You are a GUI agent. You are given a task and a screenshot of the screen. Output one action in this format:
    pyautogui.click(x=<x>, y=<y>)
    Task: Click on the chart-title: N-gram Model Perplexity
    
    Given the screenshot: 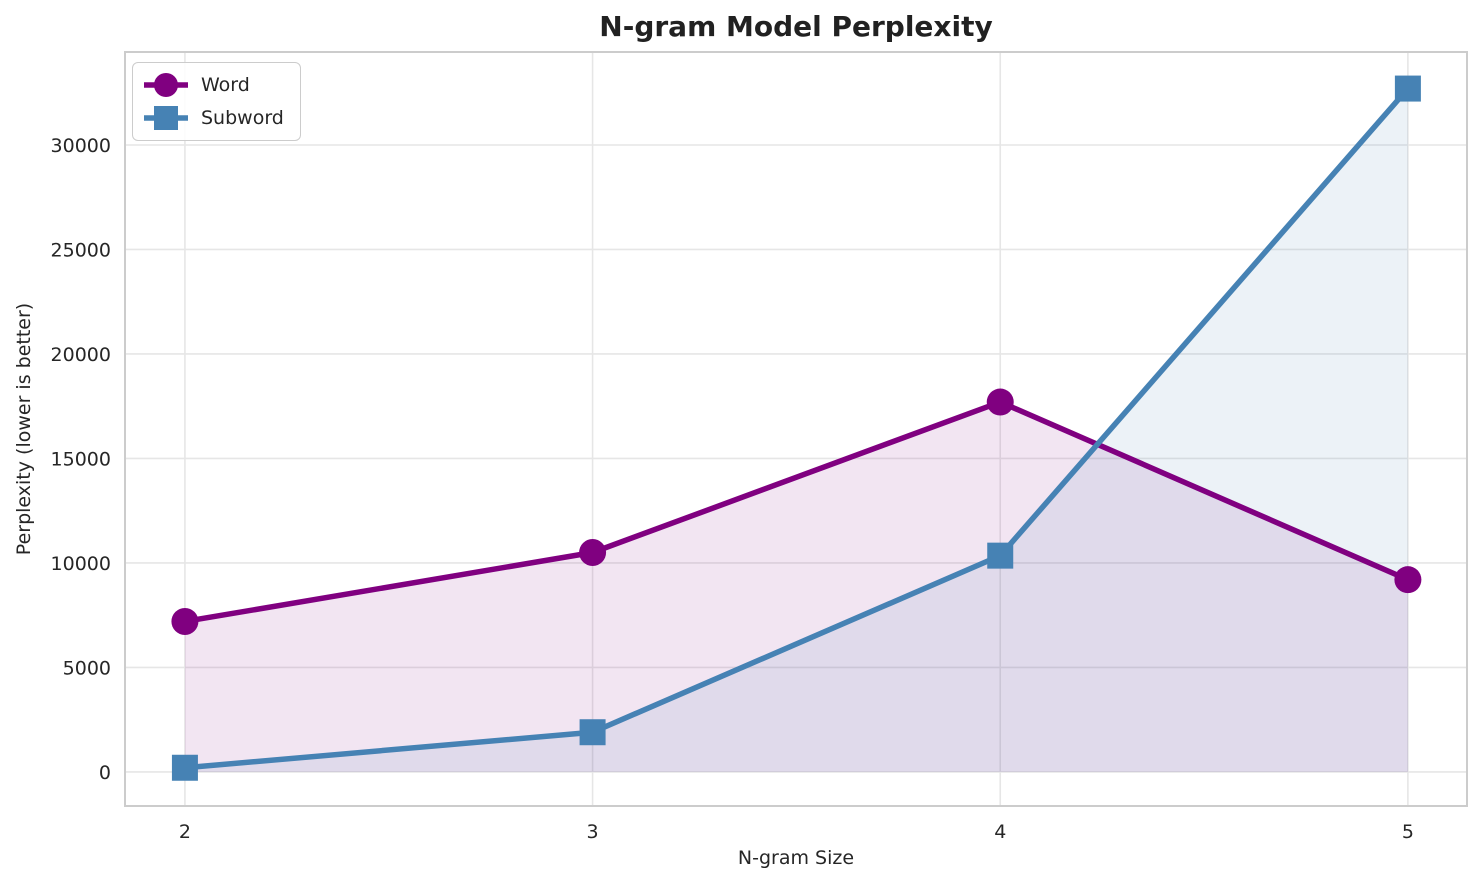 What is the action you would take?
    pyautogui.click(x=795, y=26)
    